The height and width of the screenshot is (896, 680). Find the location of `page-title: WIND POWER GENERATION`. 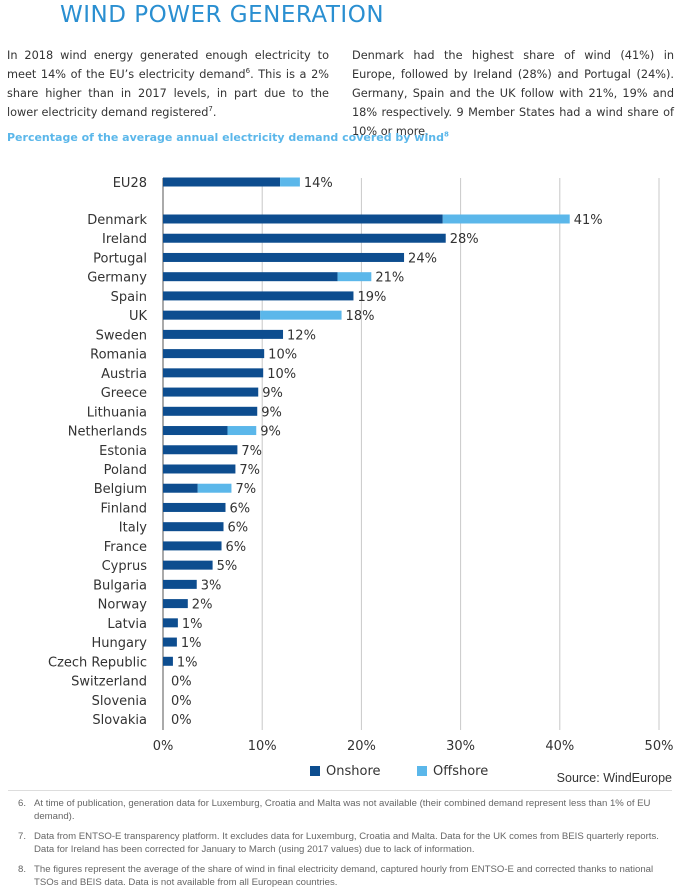

page-title: WIND POWER GENERATION is located at coordinates (222, 15).